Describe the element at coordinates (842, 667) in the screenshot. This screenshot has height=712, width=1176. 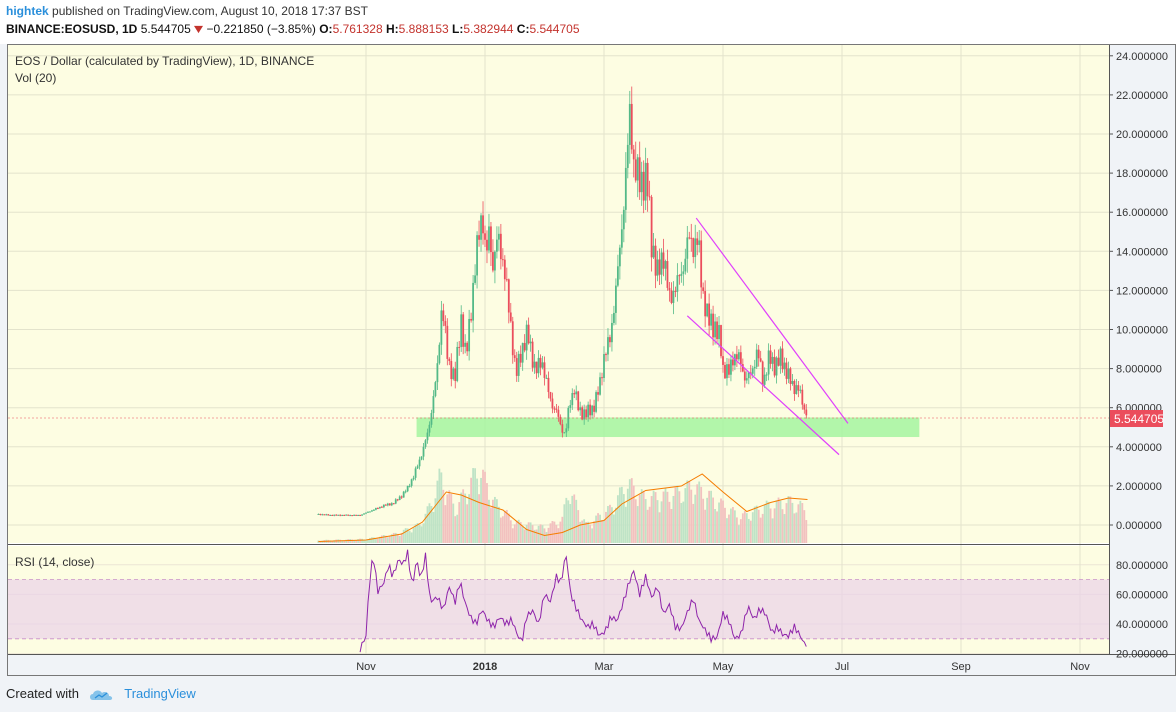
I see `time-tick-label: Jul` at that location.